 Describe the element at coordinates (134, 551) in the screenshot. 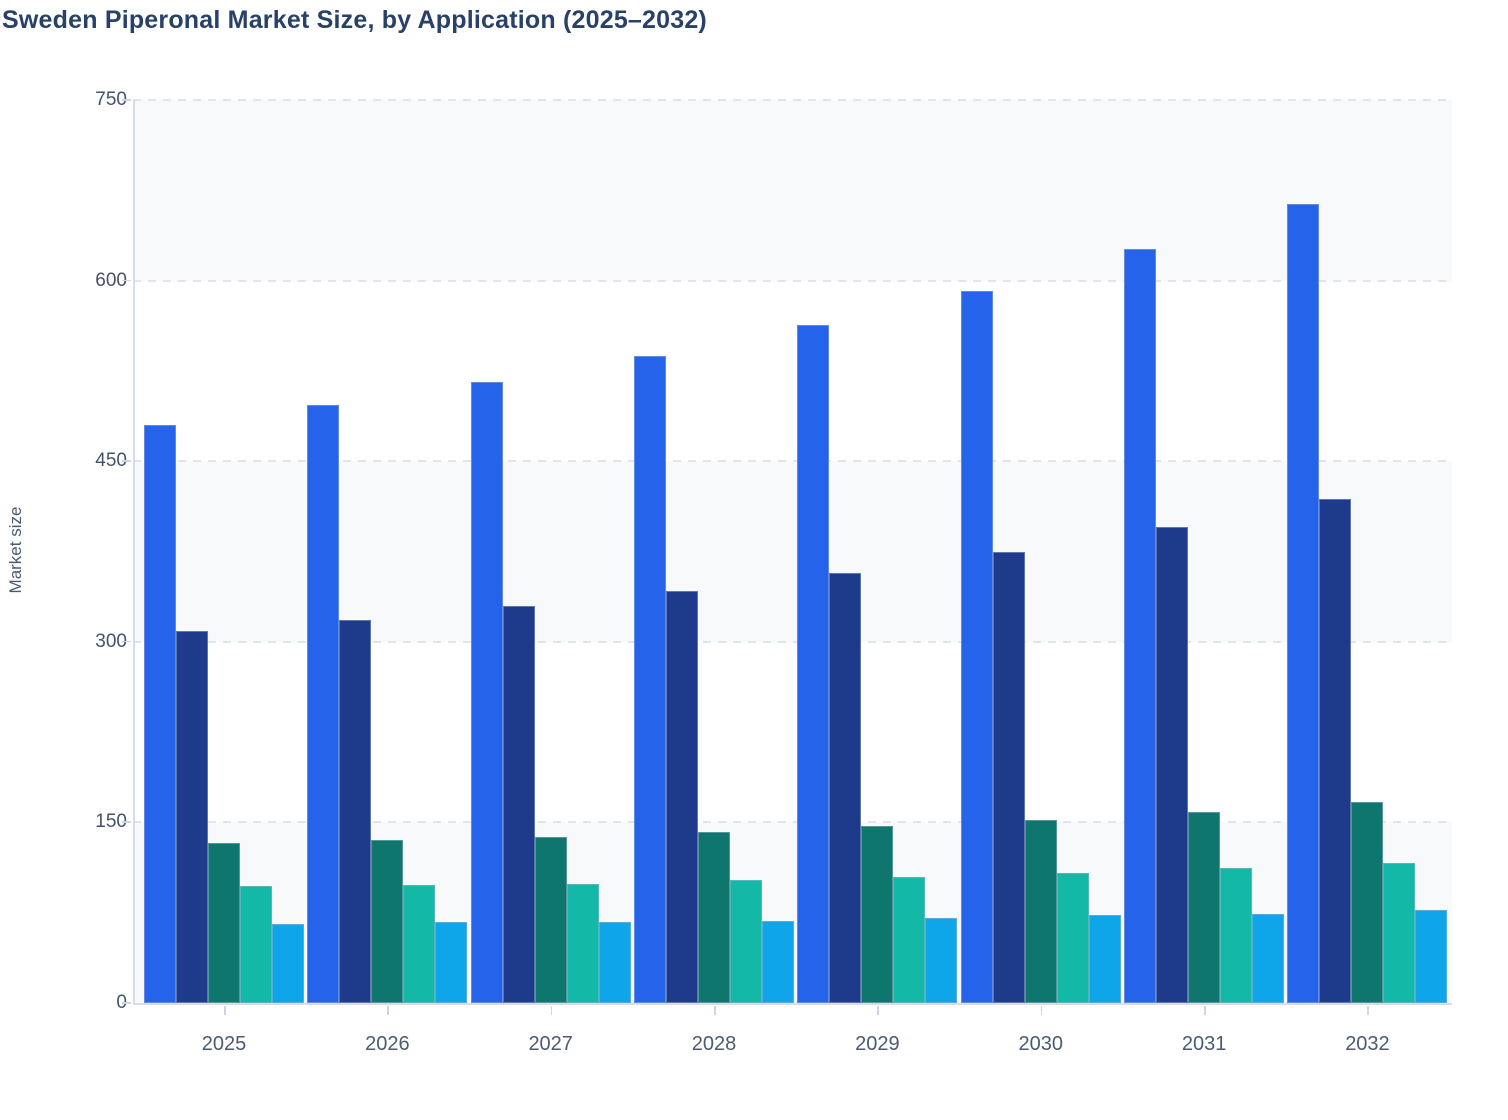

I see `y-axis-line` at that location.